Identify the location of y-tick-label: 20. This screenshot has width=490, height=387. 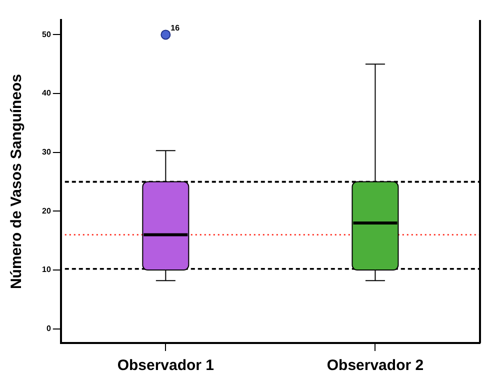
(47, 211).